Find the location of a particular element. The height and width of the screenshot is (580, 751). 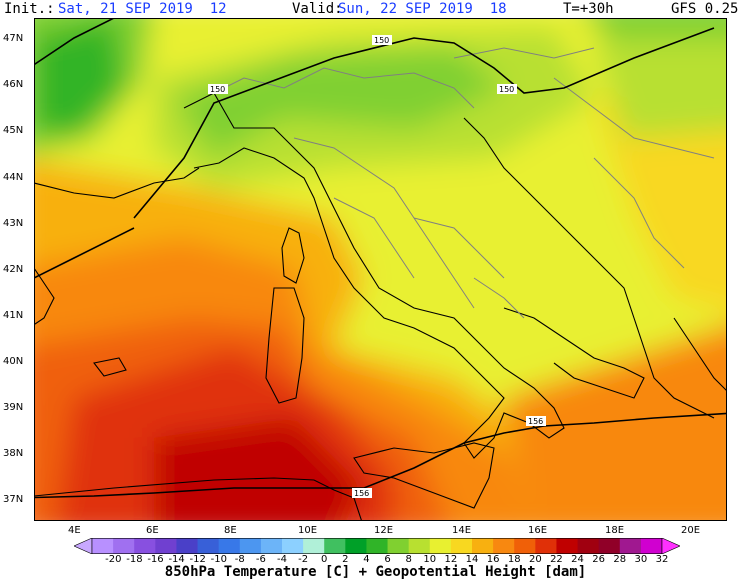

colorbar-tick-label: -2 is located at coordinates (303, 559).